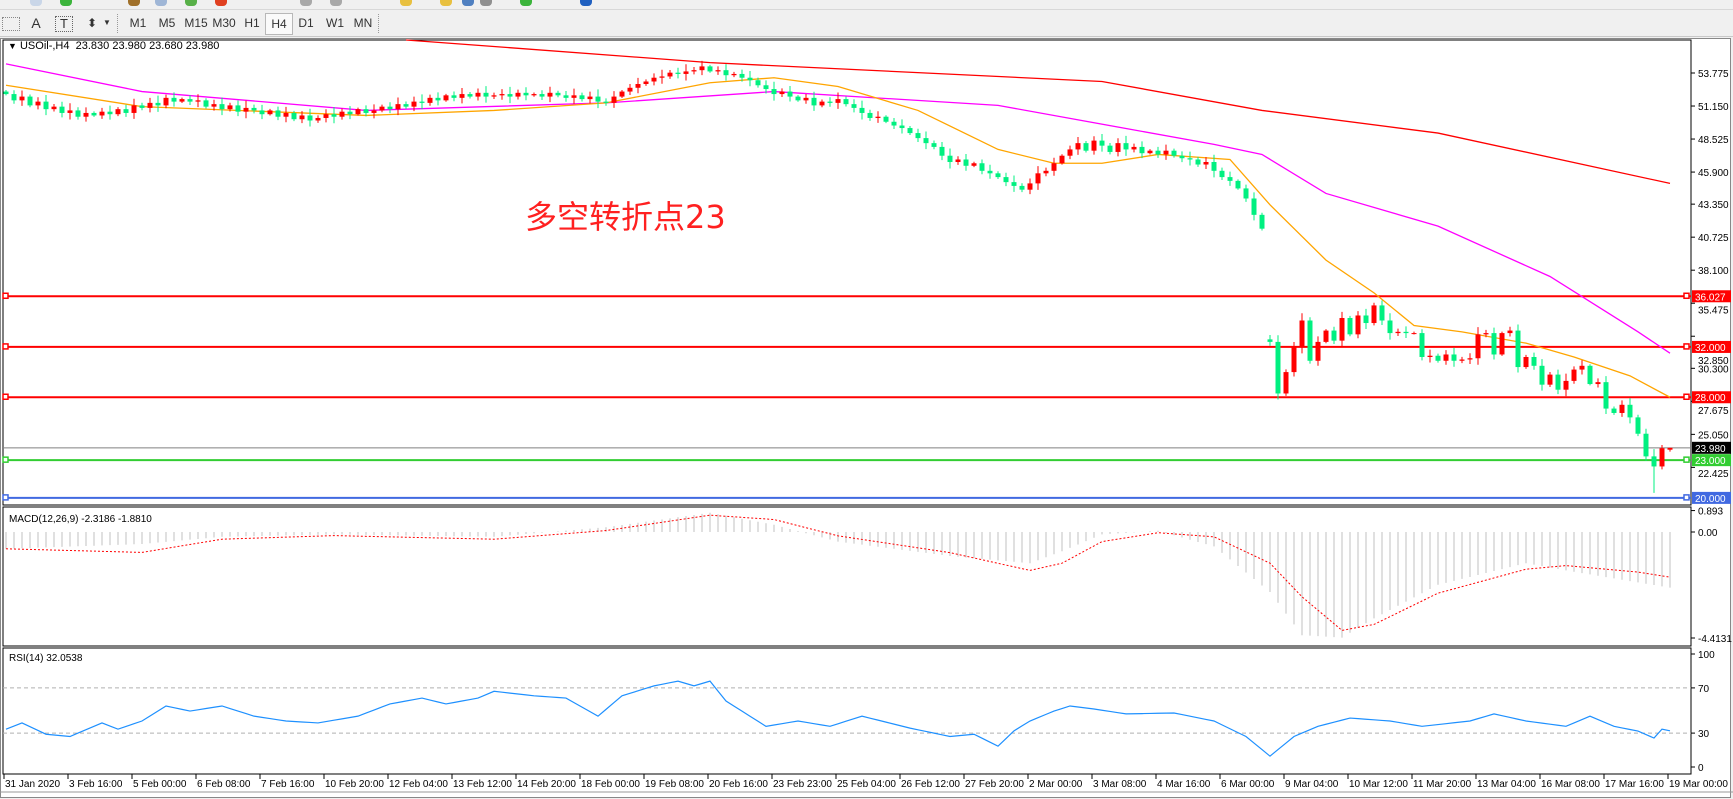  I want to click on pencil-icon, so click(406, 3).